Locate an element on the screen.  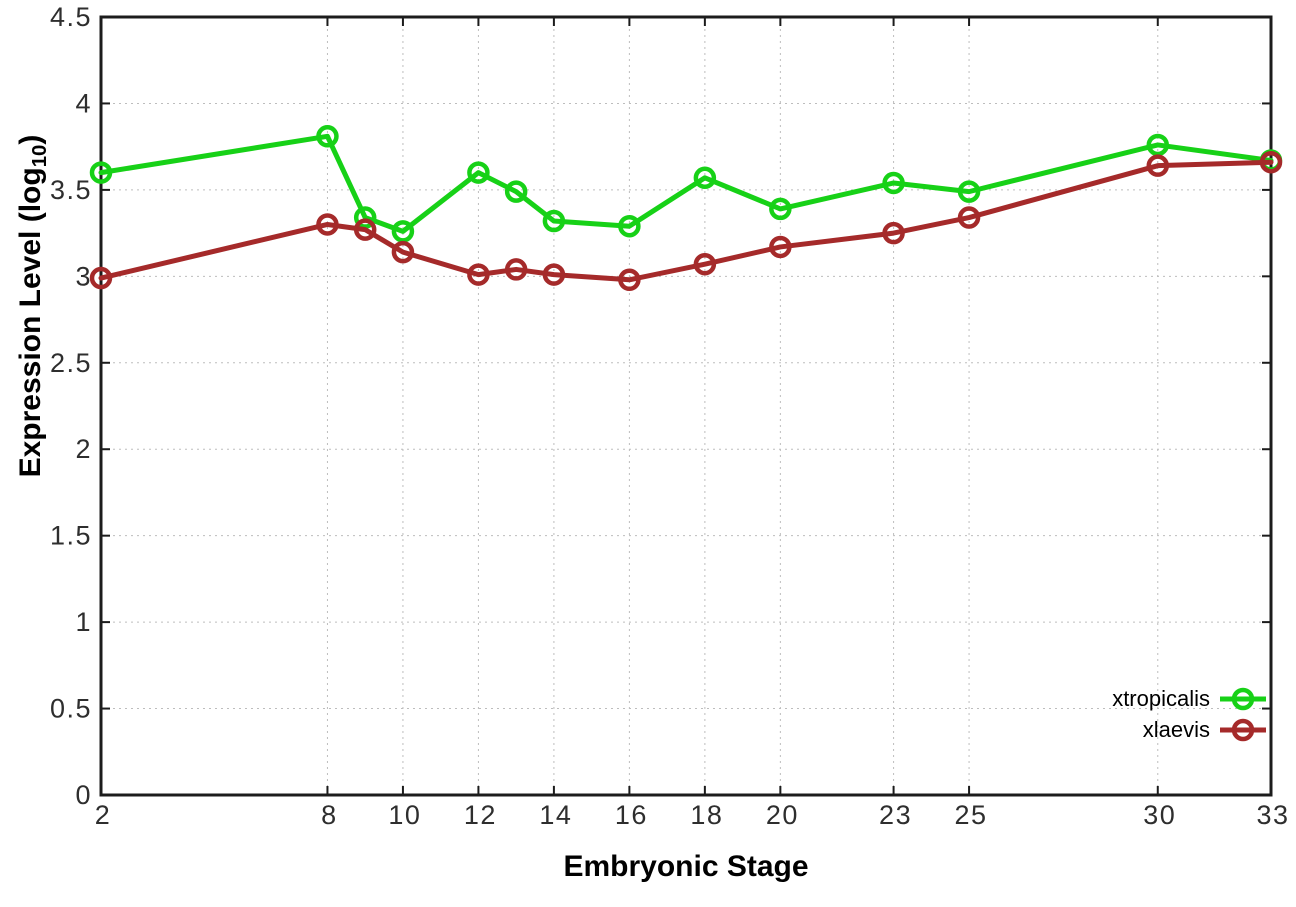
xlaevis-line-marker-icon is located at coordinates (1243, 730).